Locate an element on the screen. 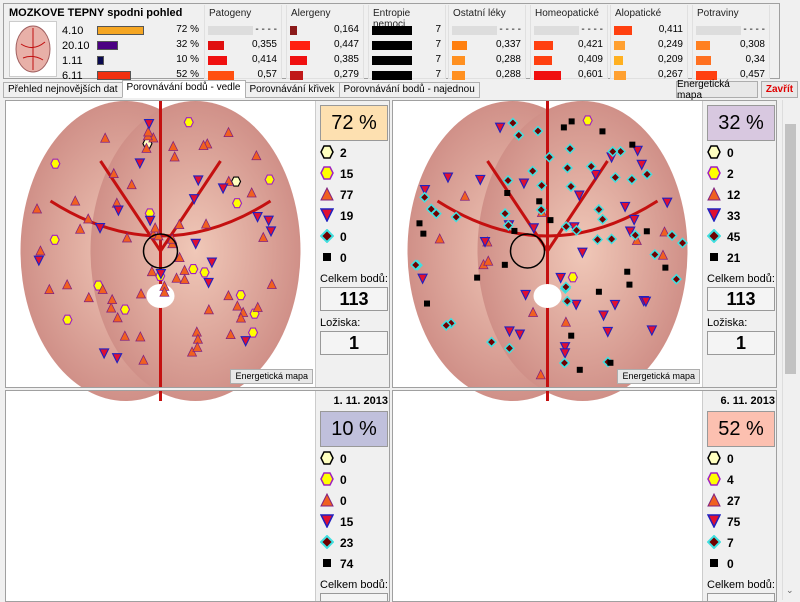 The height and width of the screenshot is (602, 800). tab-compare-side: Porovnávání bodů - vedle is located at coordinates (183, 89).